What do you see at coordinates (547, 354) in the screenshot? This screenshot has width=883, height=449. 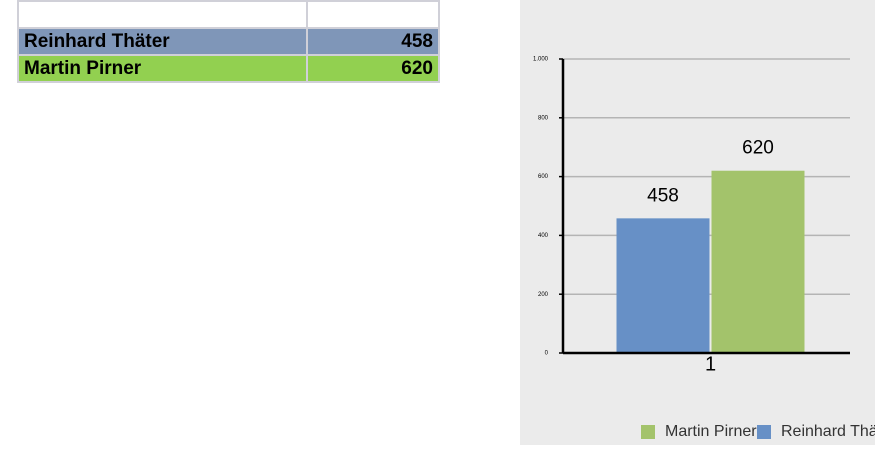 I see `y-tick-label: 0` at bounding box center [547, 354].